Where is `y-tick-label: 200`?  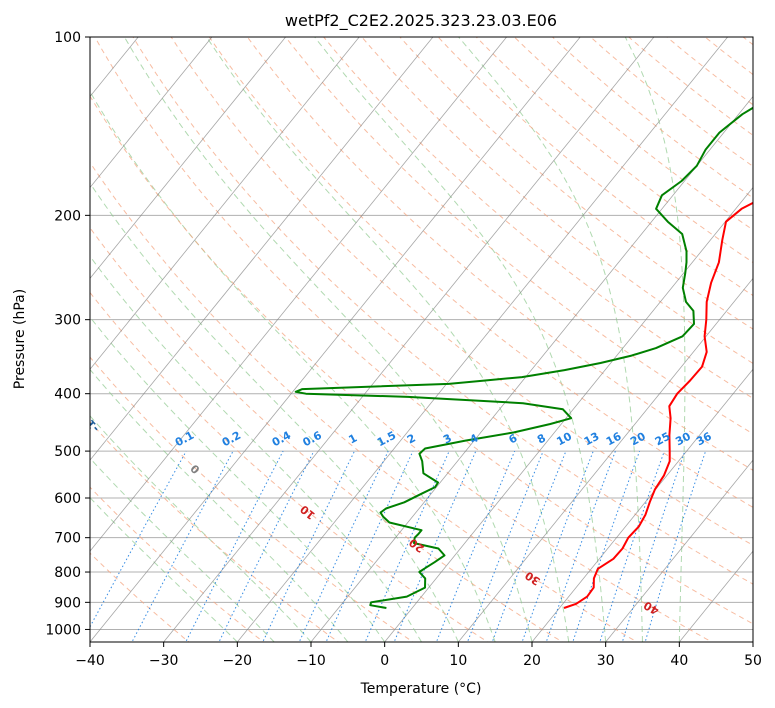
y-tick-label: 200 is located at coordinates (67, 216).